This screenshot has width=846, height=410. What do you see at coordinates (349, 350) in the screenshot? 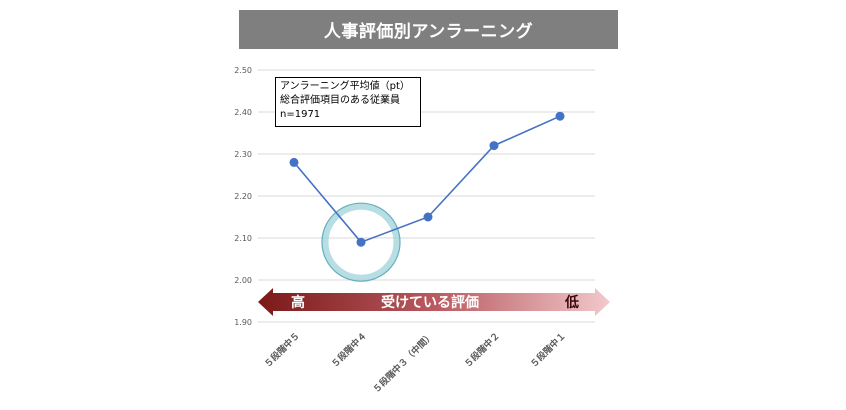
I see `x-tick-label: ５段階中４` at bounding box center [349, 350].